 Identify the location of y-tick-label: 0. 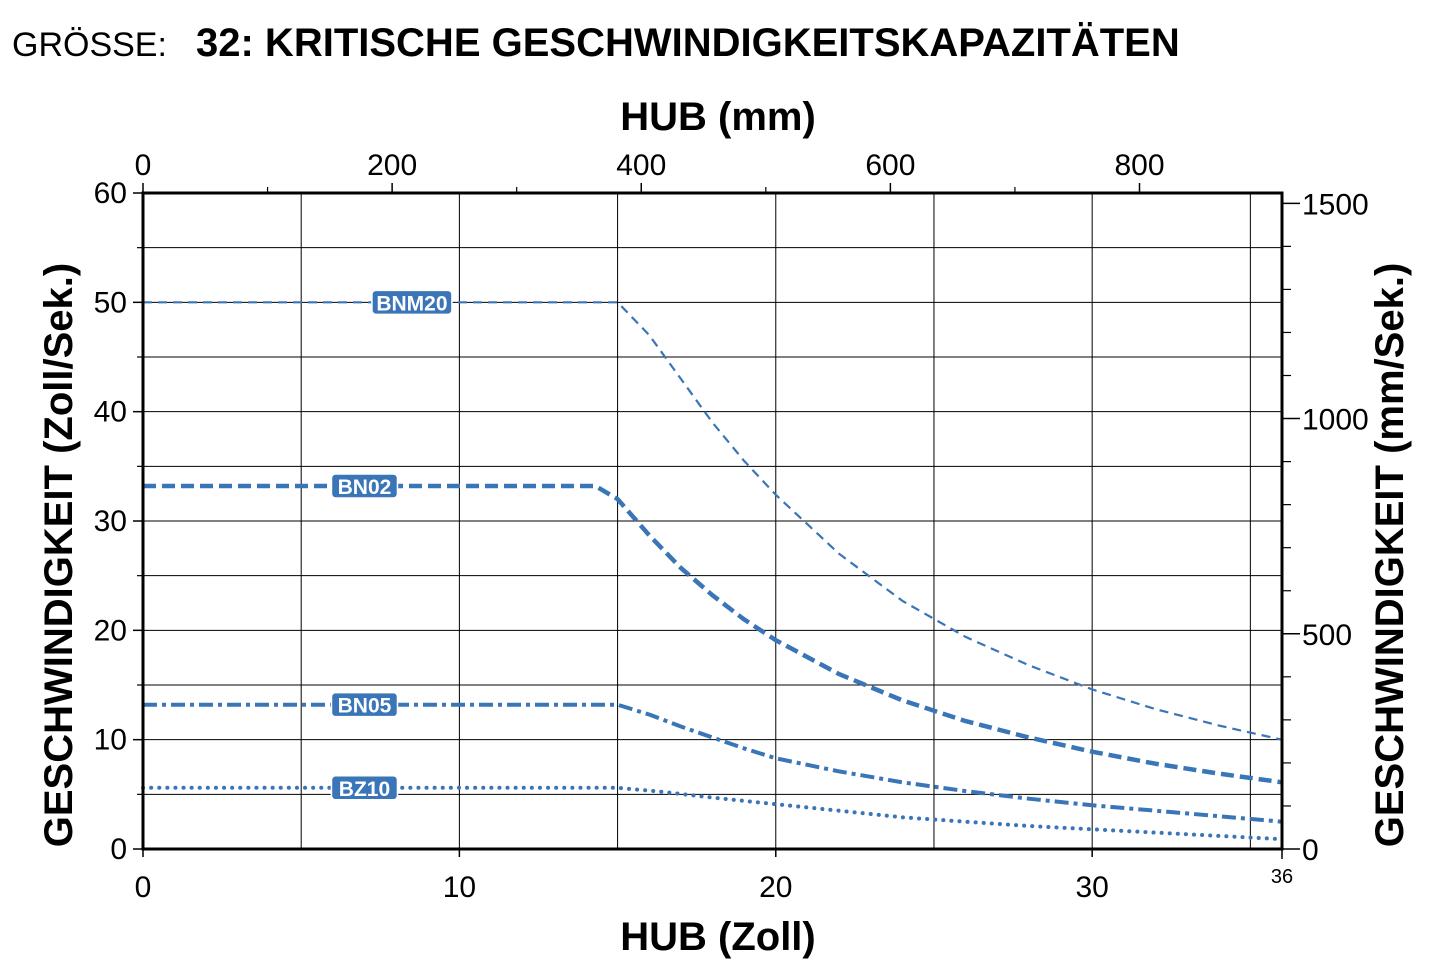
(118, 849).